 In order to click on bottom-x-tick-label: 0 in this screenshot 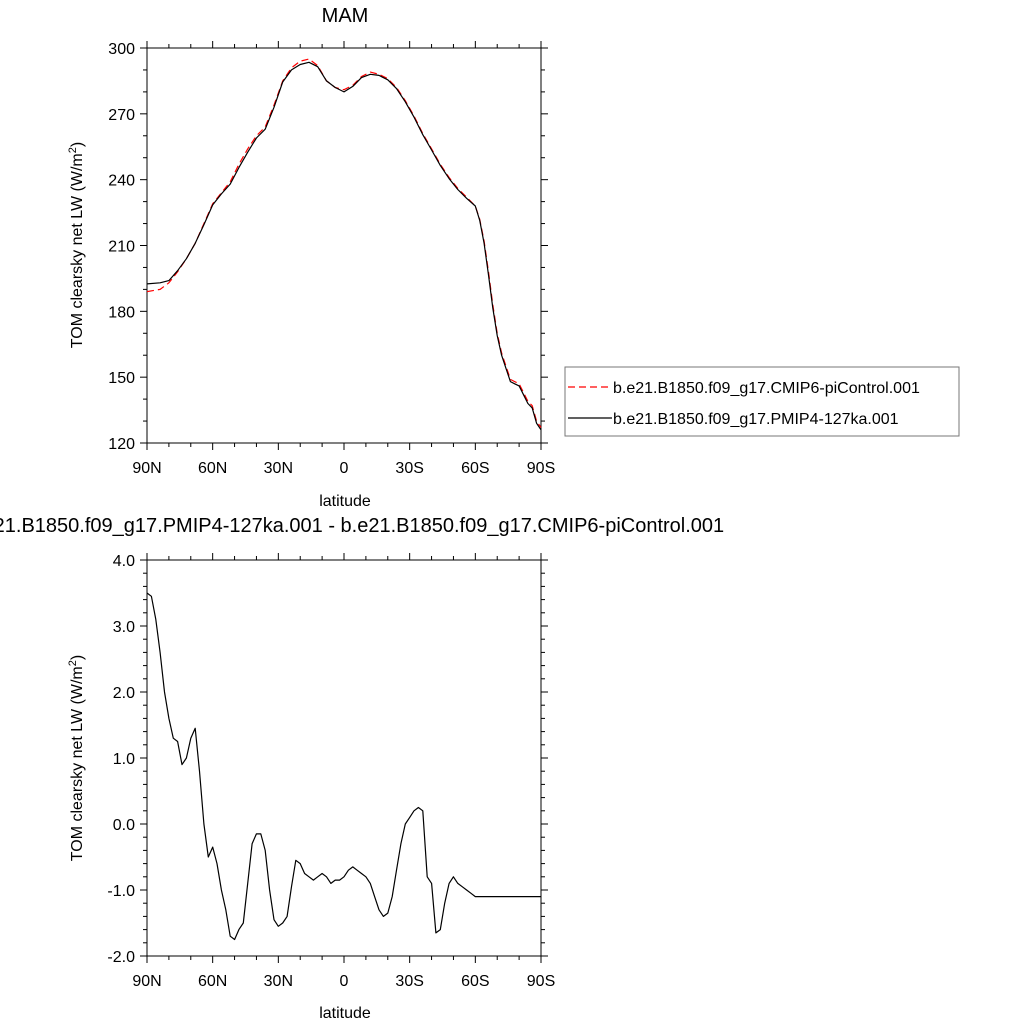, I will do `click(344, 981)`.